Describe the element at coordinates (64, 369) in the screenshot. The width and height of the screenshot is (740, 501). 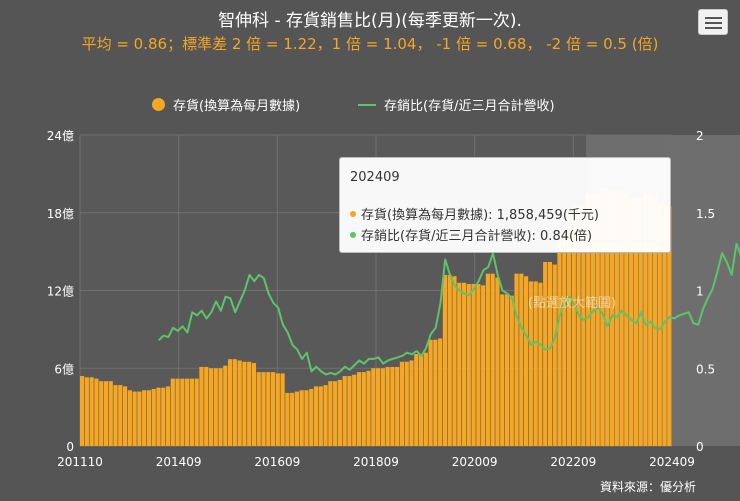
I see `y-left-tick-label: 6億` at that location.